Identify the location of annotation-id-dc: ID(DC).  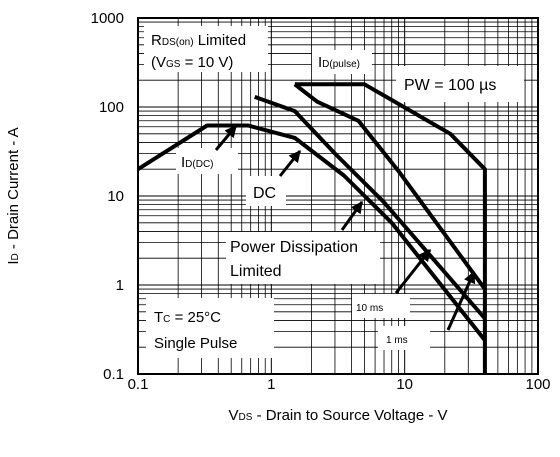
(197, 162).